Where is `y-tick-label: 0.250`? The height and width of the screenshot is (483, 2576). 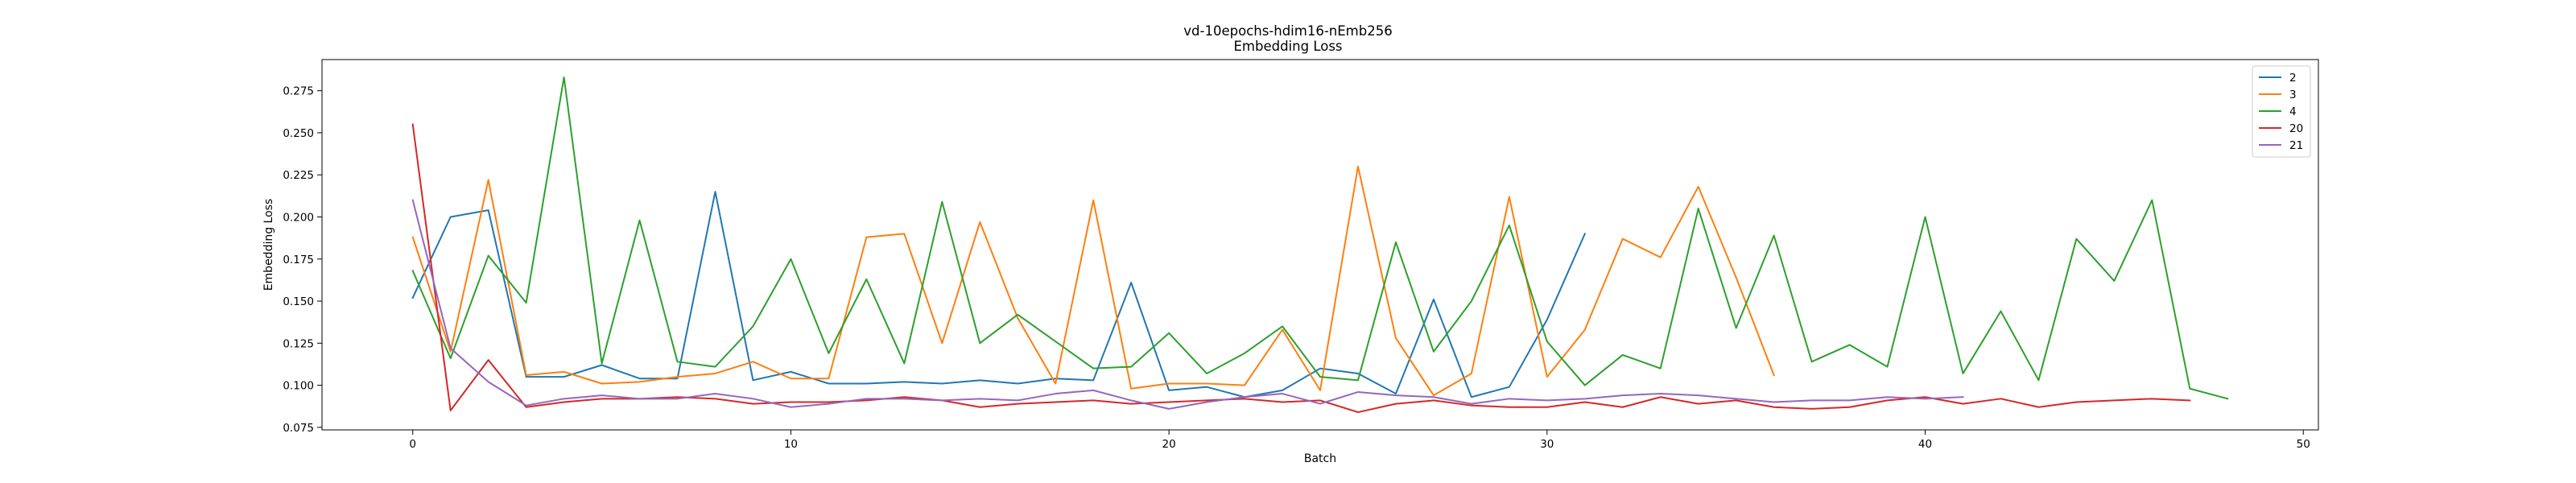
y-tick-label: 0.250 is located at coordinates (298, 133).